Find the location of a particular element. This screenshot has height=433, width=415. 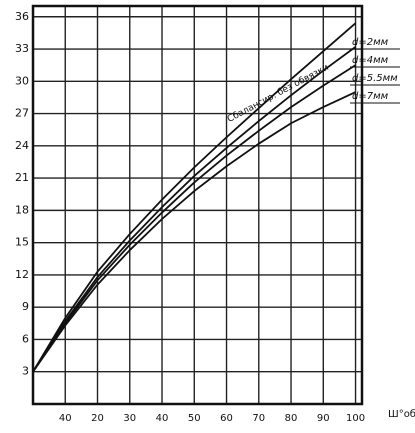

y-tick-label: 21 is located at coordinates (22, 177).